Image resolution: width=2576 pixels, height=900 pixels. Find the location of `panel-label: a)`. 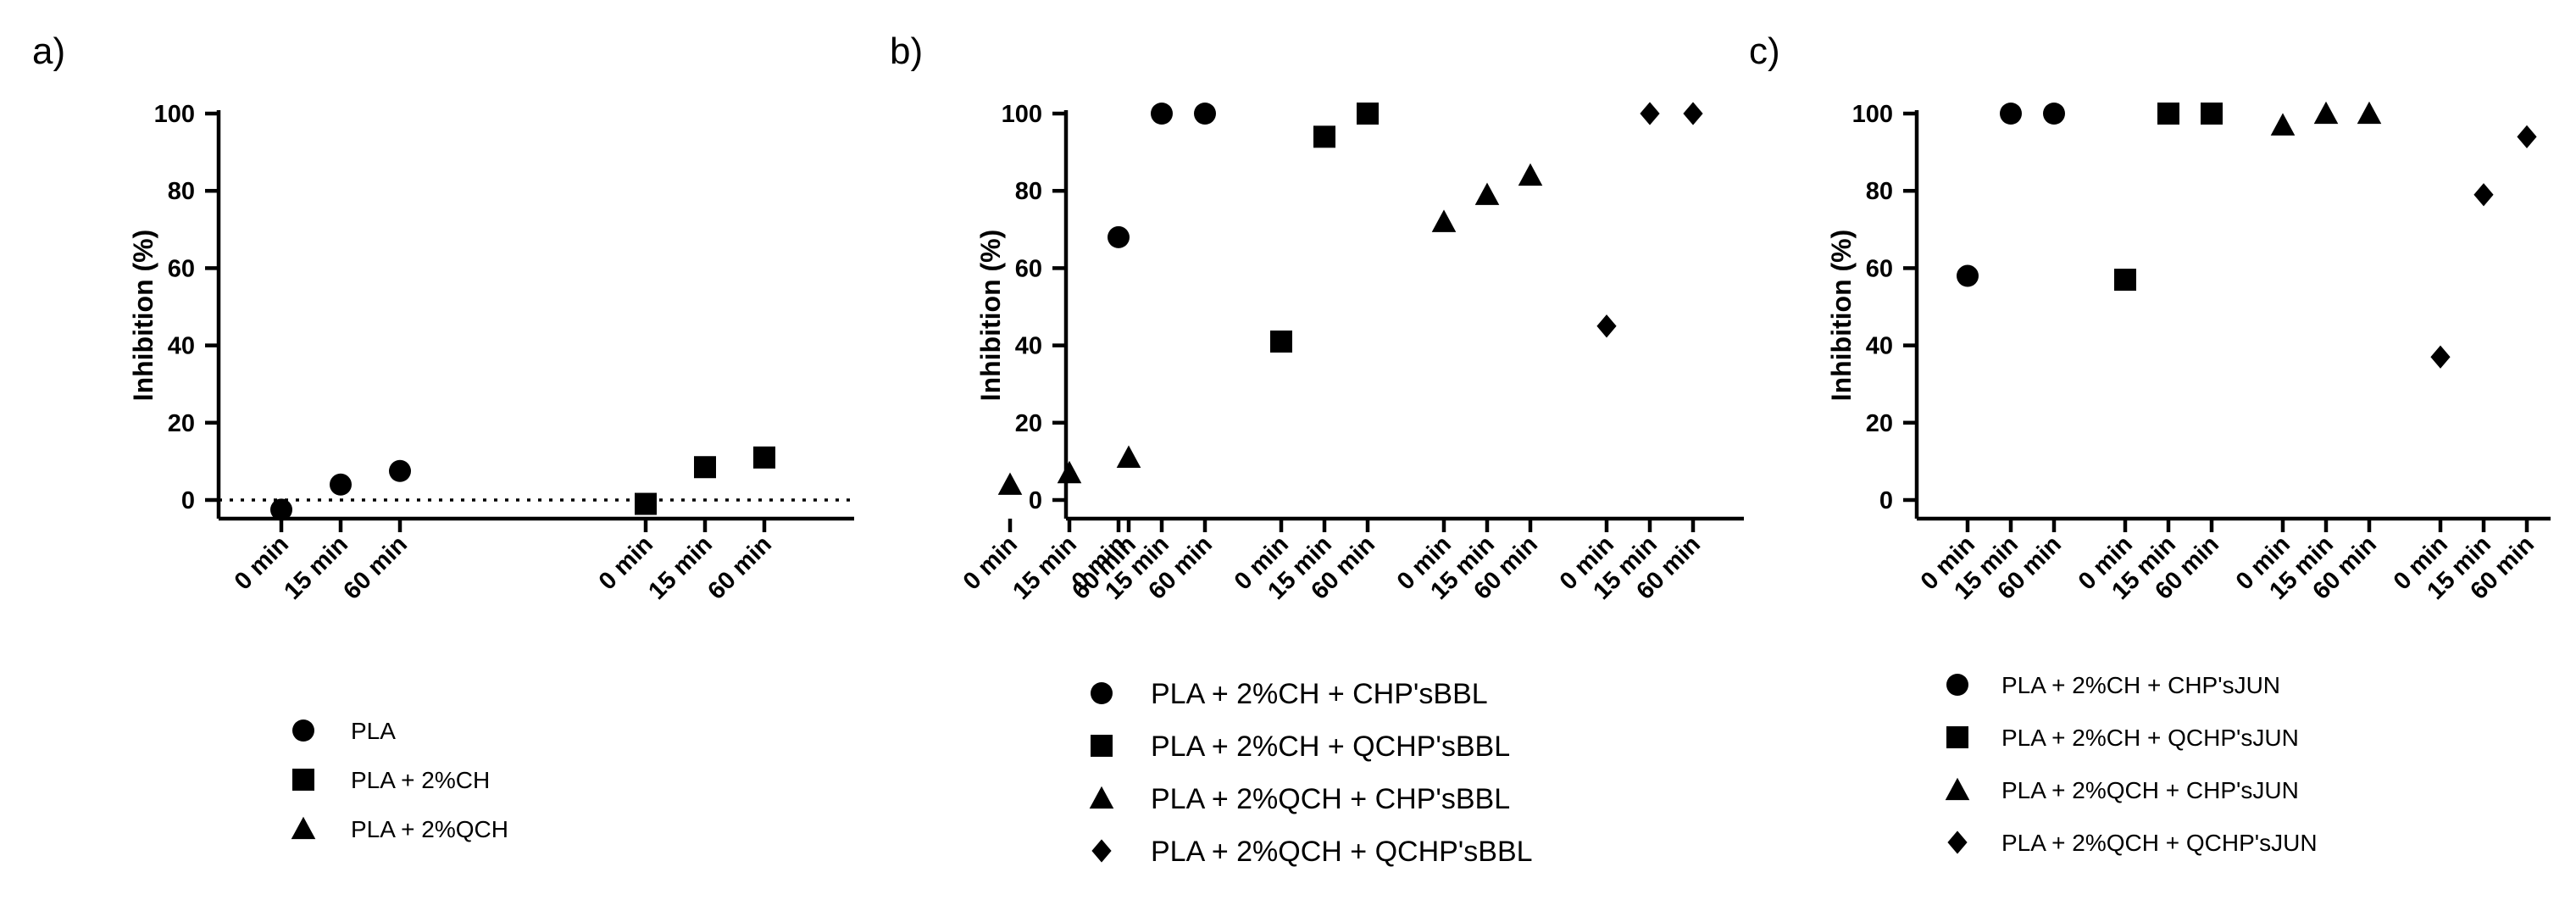

panel-label: a) is located at coordinates (48, 51).